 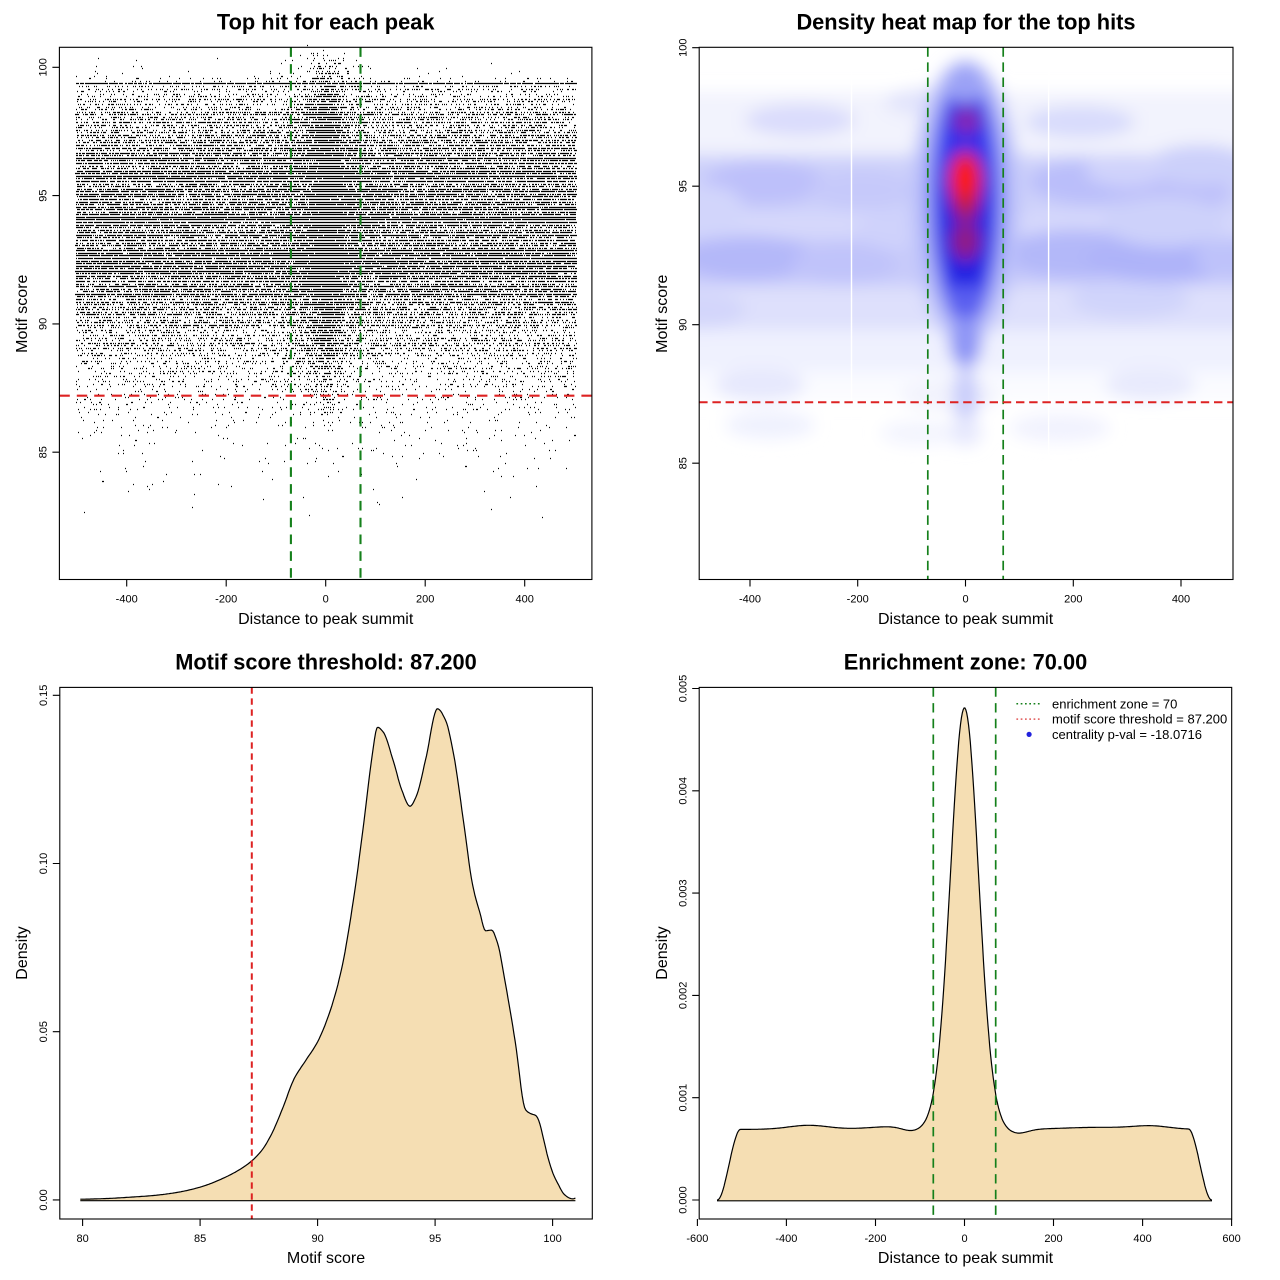 I want to click on svg-text: 0.000, so click(x=684, y=1200).